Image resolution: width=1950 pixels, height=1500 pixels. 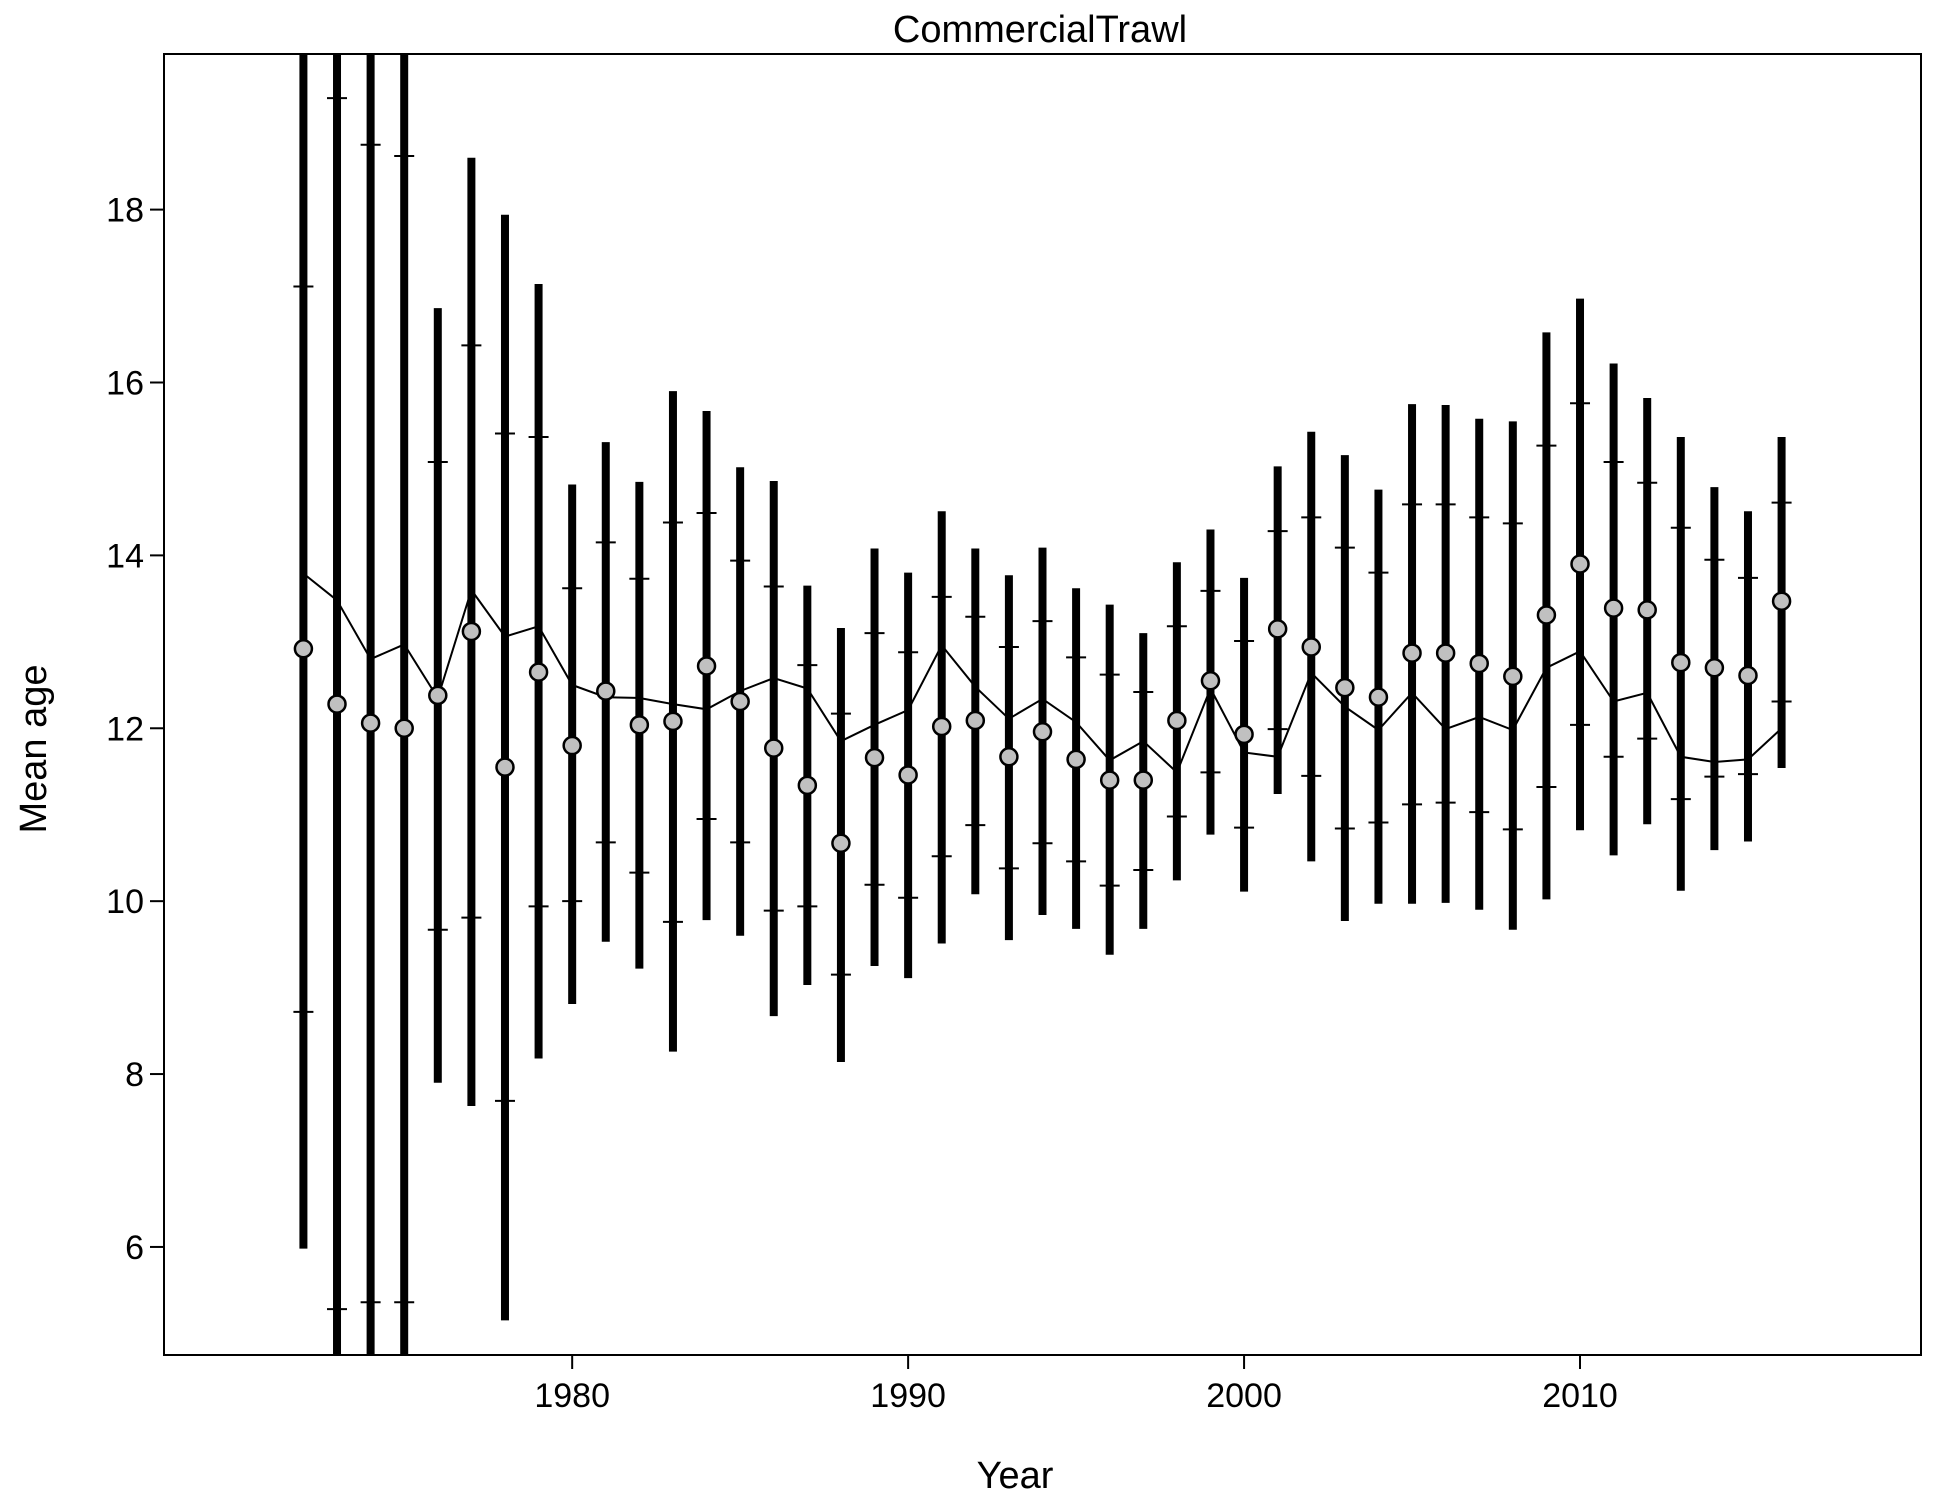 I want to click on y-tick-label: 14, so click(x=125, y=556).